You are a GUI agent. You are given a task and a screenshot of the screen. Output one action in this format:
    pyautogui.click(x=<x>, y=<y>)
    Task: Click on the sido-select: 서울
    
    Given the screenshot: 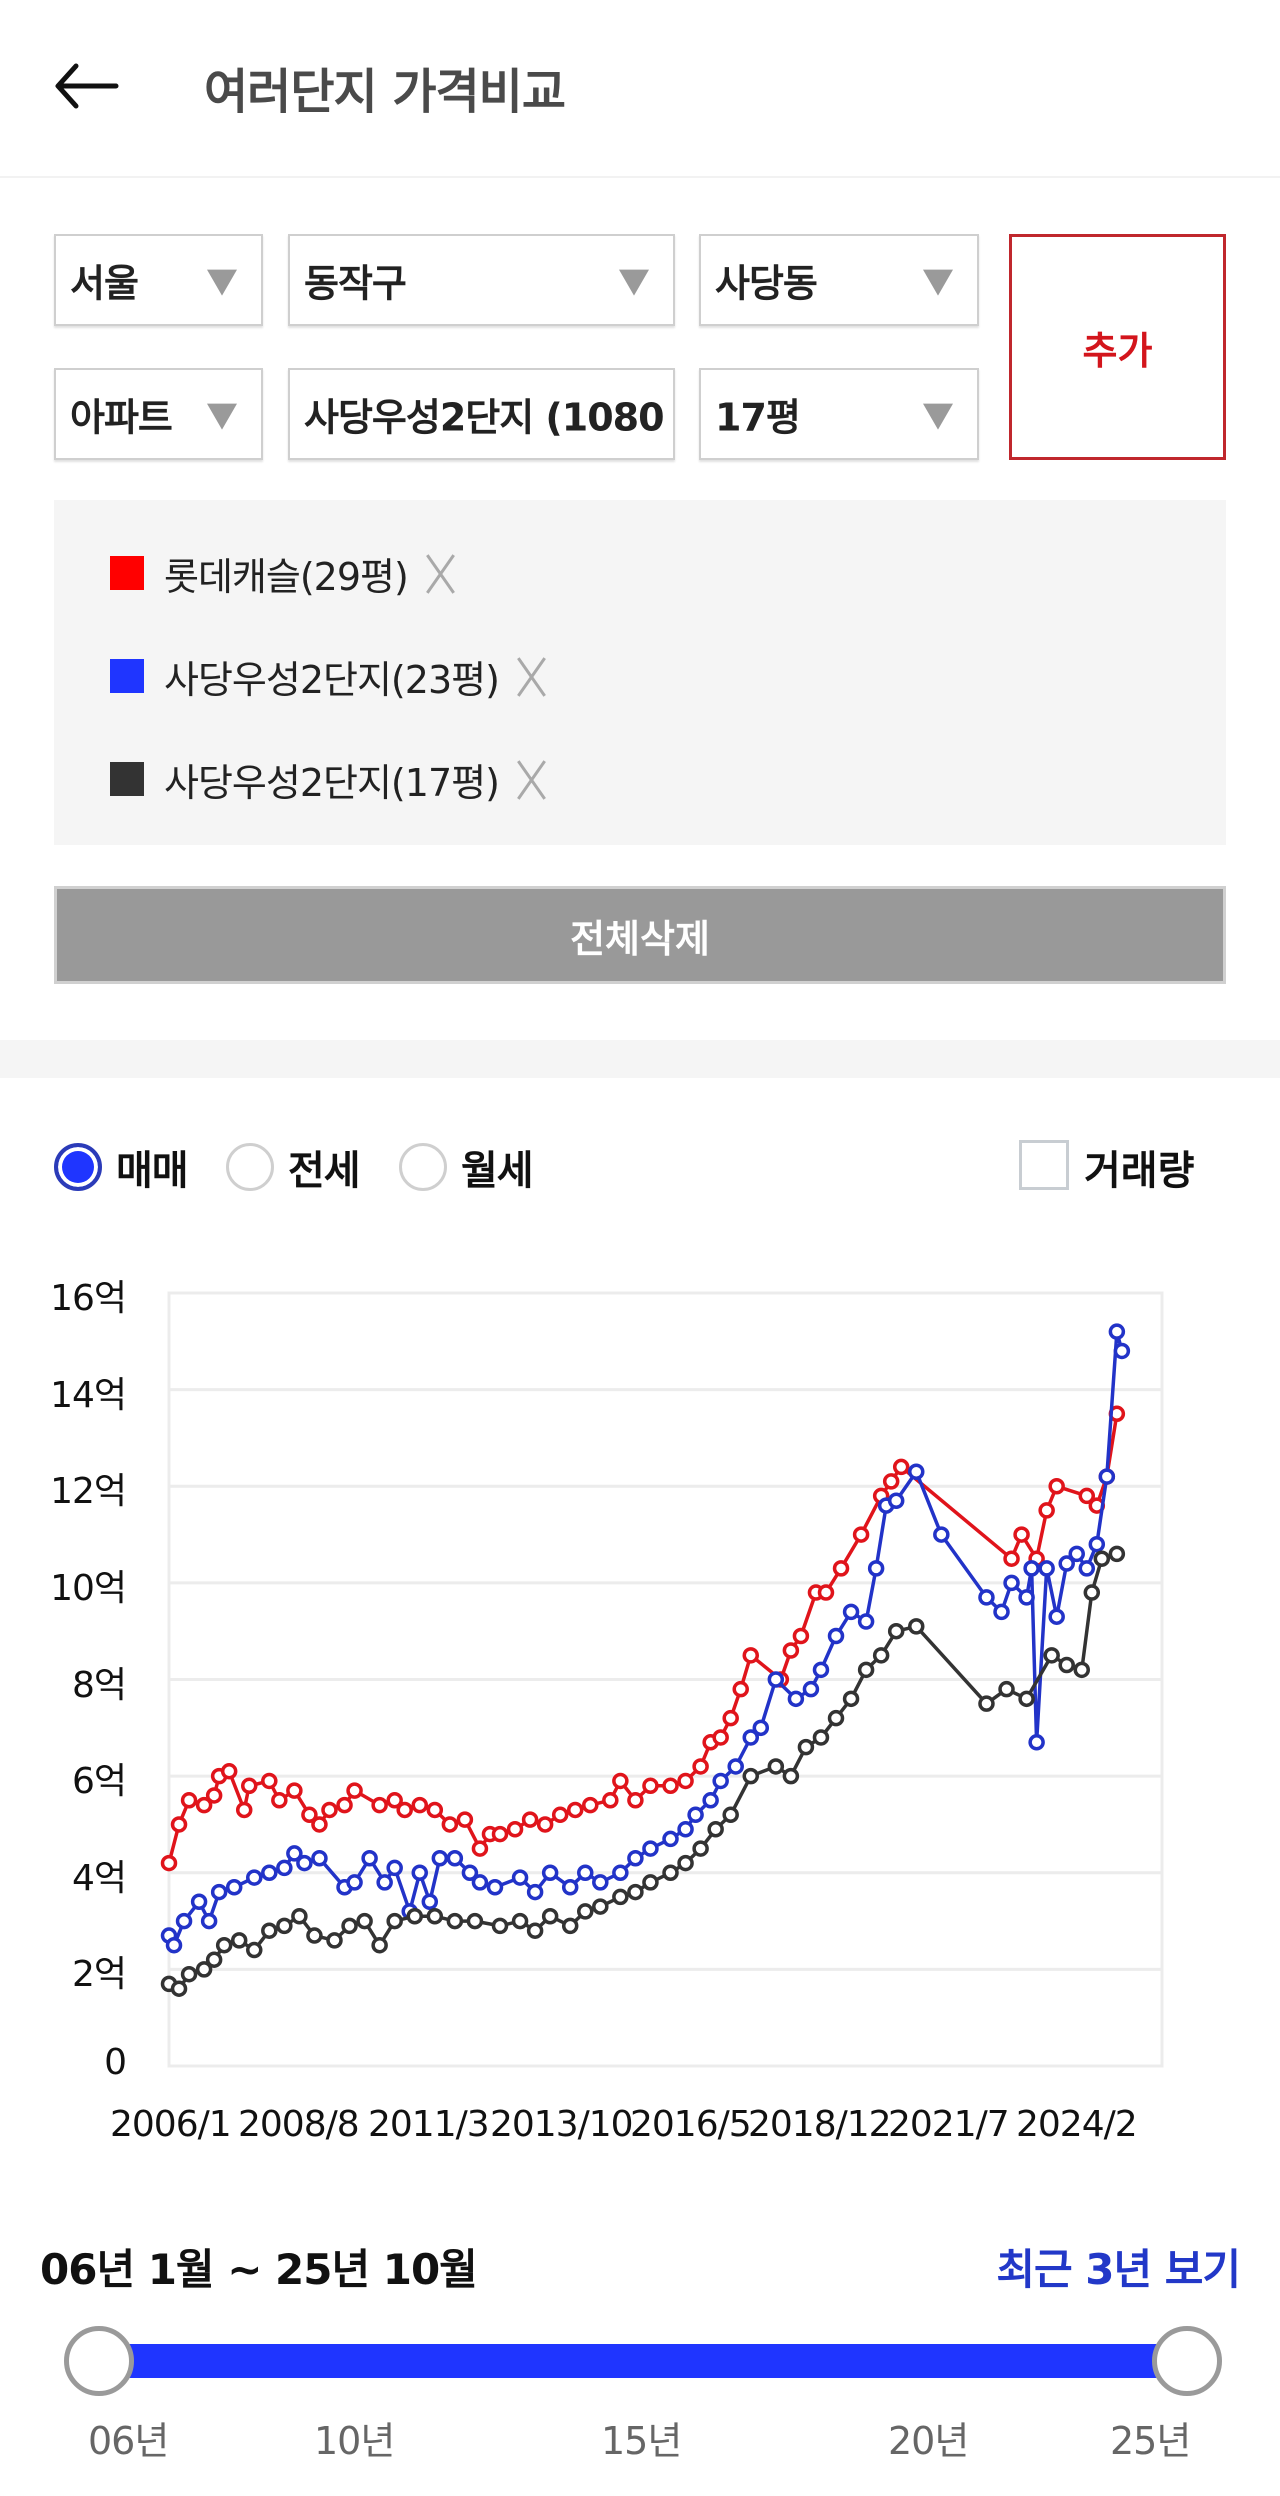 What is the action you would take?
    pyautogui.click(x=158, y=280)
    